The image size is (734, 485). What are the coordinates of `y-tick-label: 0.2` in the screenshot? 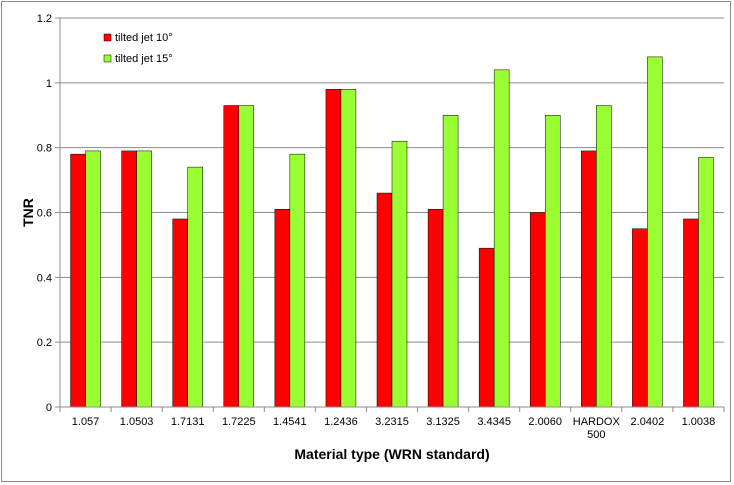 It's located at (44, 343).